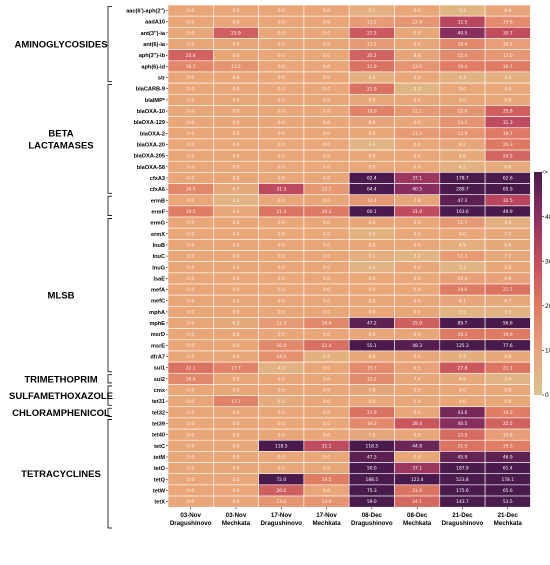  Describe the element at coordinates (462, 179) in the screenshot. I see `cell-value: 178.7` at that location.